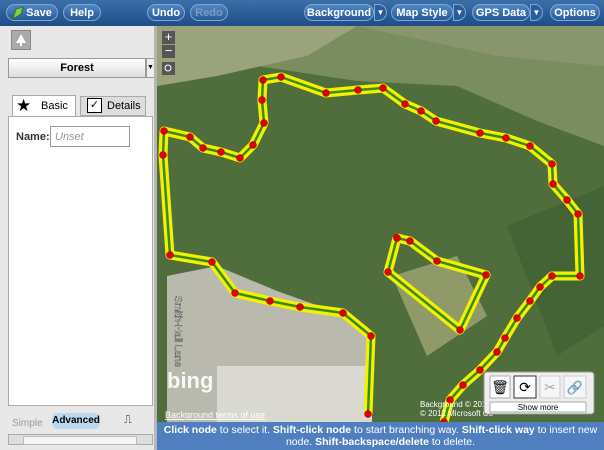 This screenshot has height=450, width=604. I want to click on delete-tool, so click(500, 387).